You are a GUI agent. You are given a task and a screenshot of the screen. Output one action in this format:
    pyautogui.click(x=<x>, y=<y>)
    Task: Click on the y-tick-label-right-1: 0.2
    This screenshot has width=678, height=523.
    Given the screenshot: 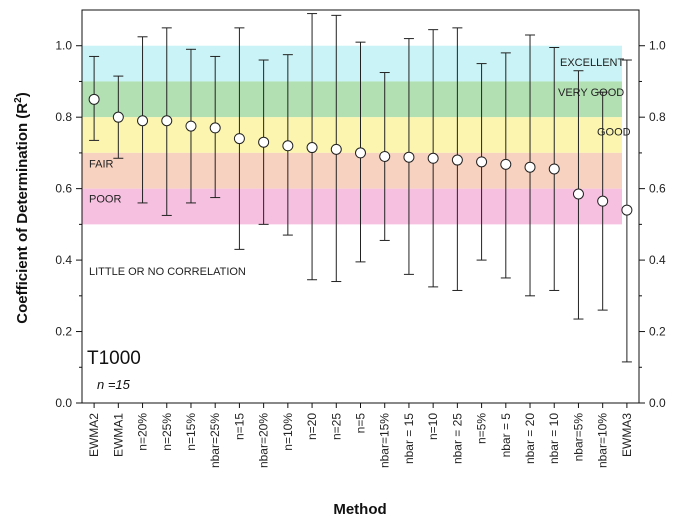 What is the action you would take?
    pyautogui.click(x=657, y=332)
    